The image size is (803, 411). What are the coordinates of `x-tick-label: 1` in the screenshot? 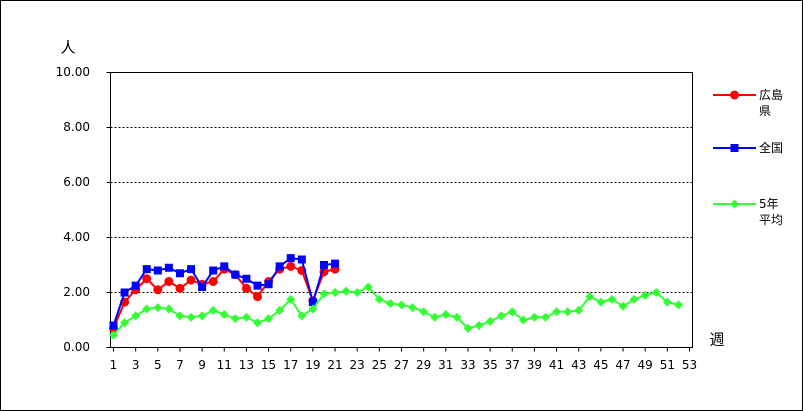 It's located at (114, 365).